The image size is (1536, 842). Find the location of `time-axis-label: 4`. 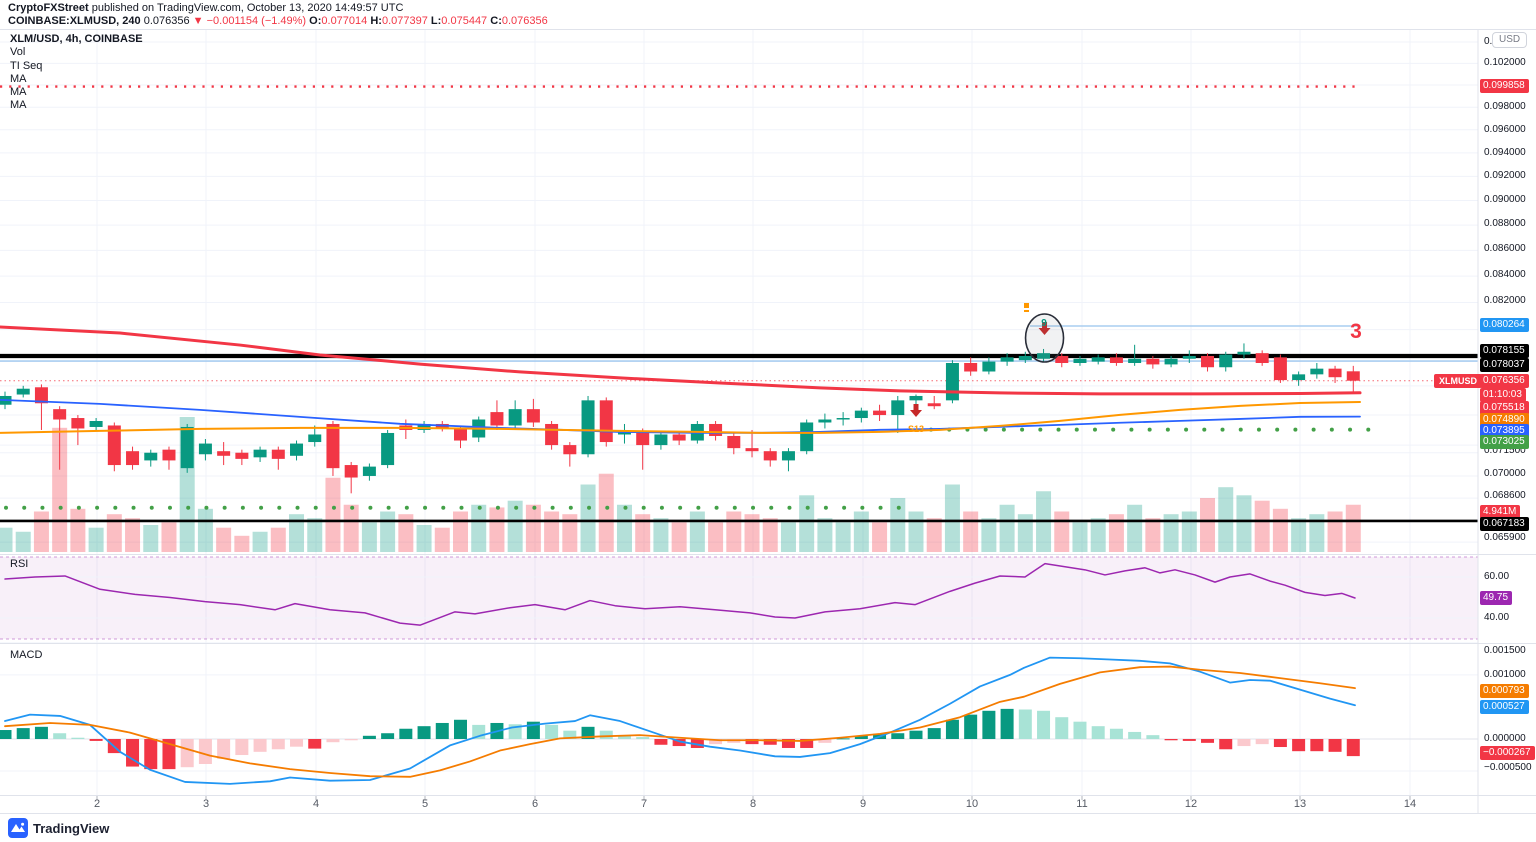

time-axis-label: 4 is located at coordinates (316, 804).